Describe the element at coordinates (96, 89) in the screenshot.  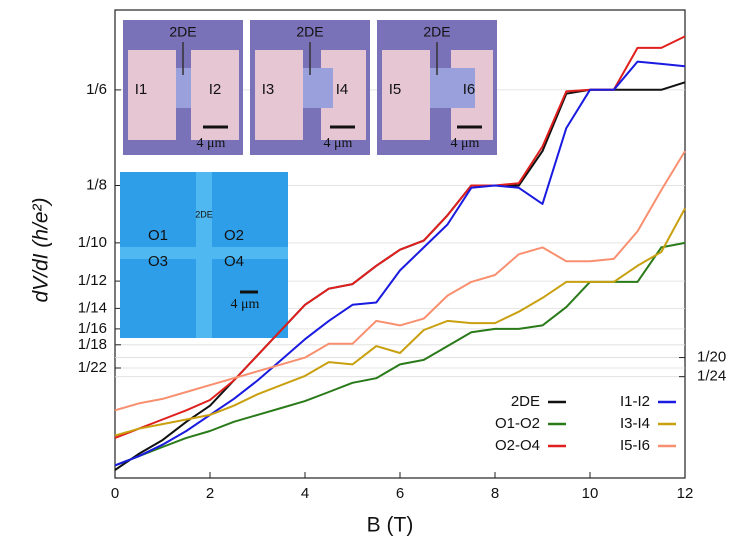
I see `y-tick-label: 1/6` at that location.